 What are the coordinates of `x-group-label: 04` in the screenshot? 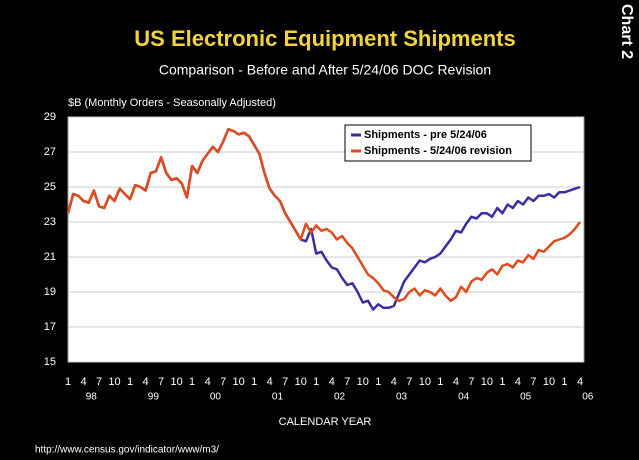 It's located at (464, 397).